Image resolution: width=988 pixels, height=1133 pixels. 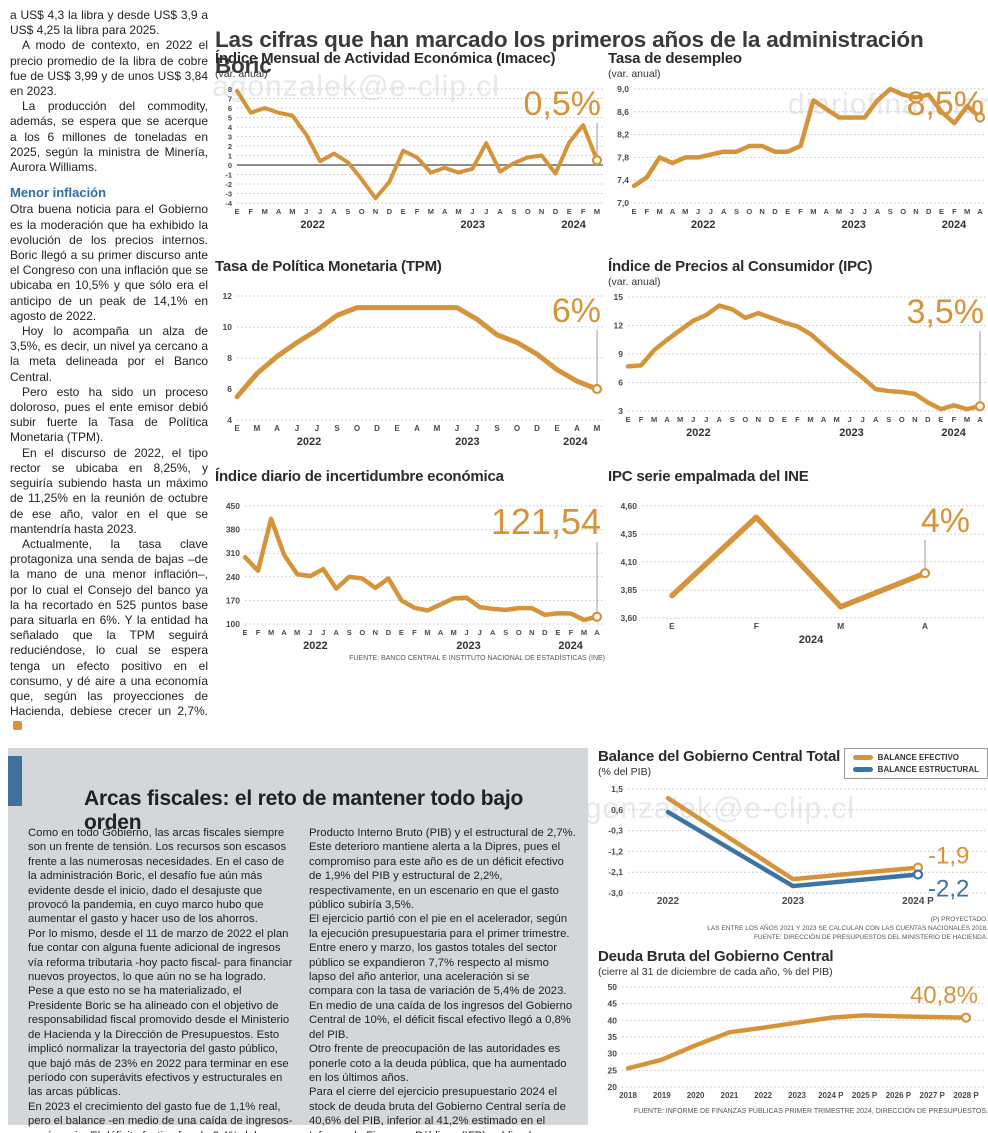 I want to click on svg-text: 7,4, so click(x=623, y=180).